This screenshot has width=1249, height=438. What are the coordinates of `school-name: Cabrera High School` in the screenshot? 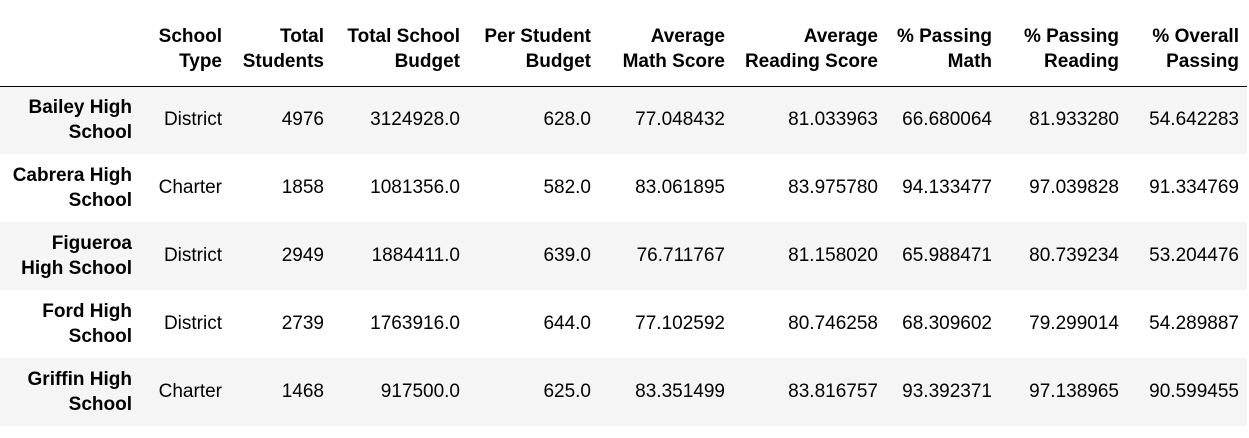 It's located at (72, 188).